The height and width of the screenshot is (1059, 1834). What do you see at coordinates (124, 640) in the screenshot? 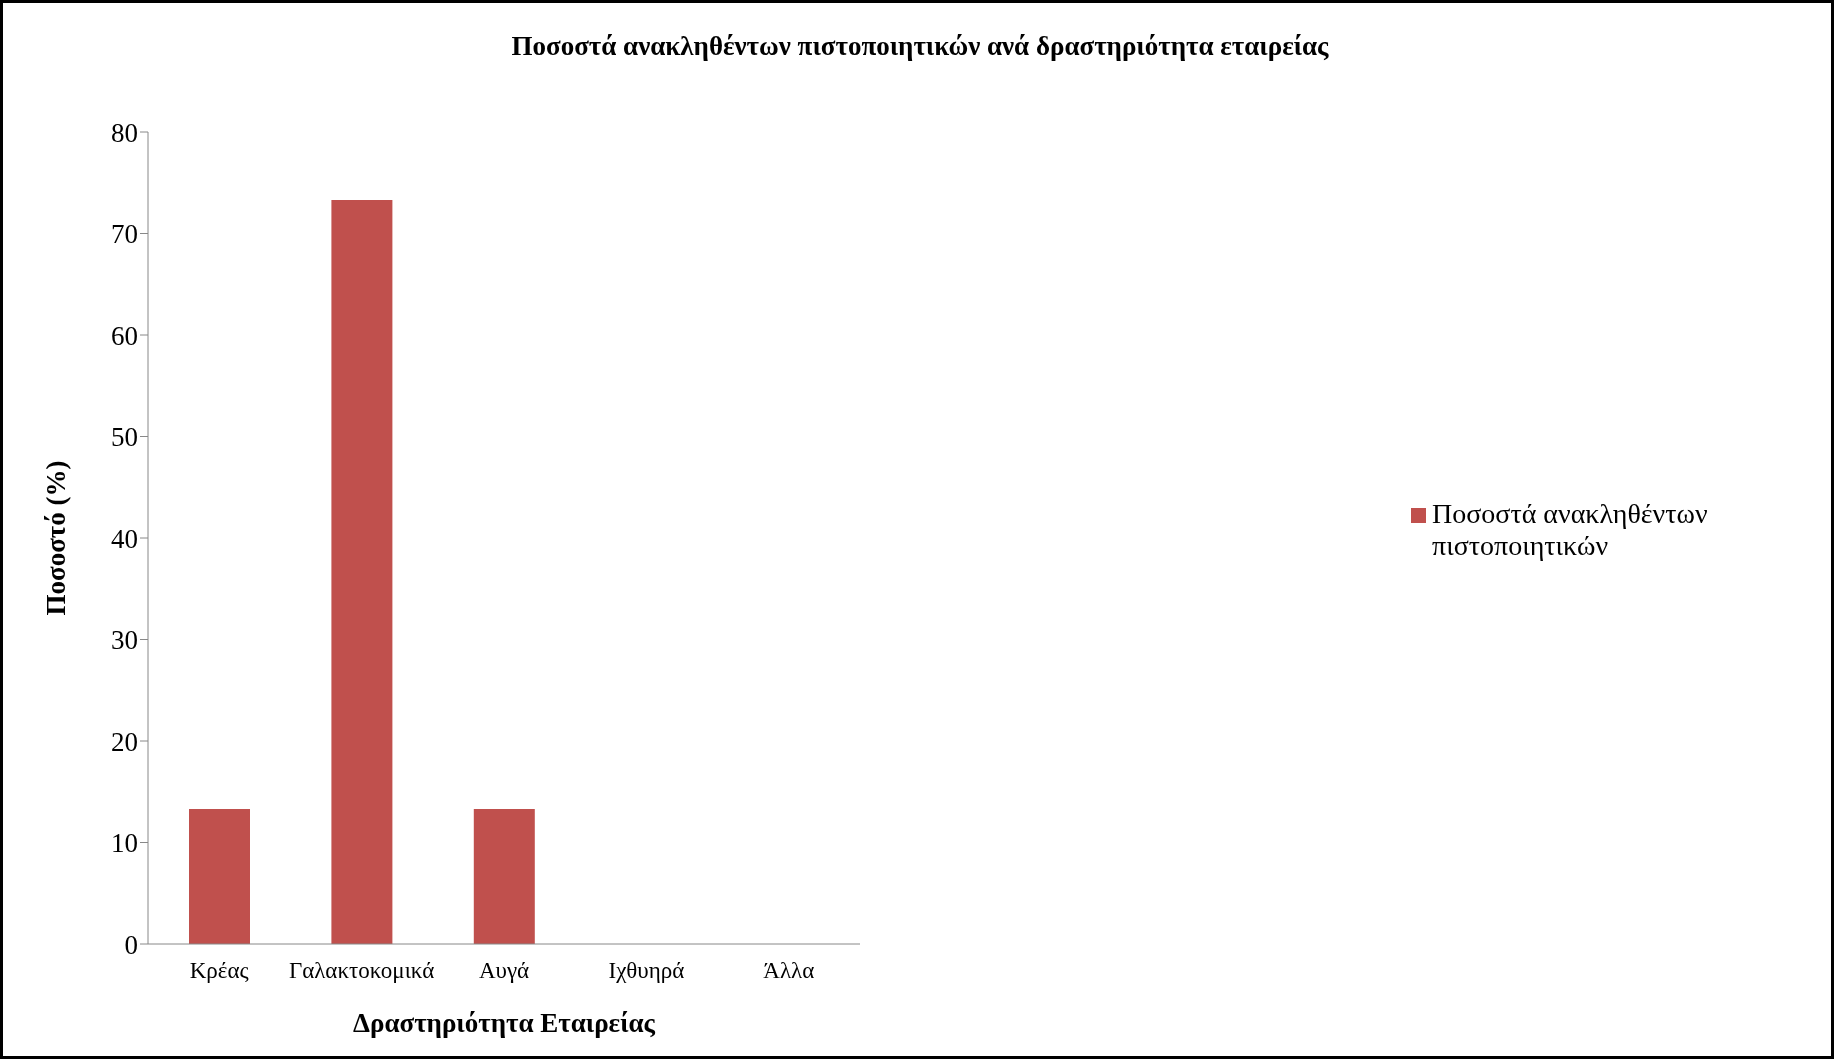
I see `y-tick-label: 30` at bounding box center [124, 640].